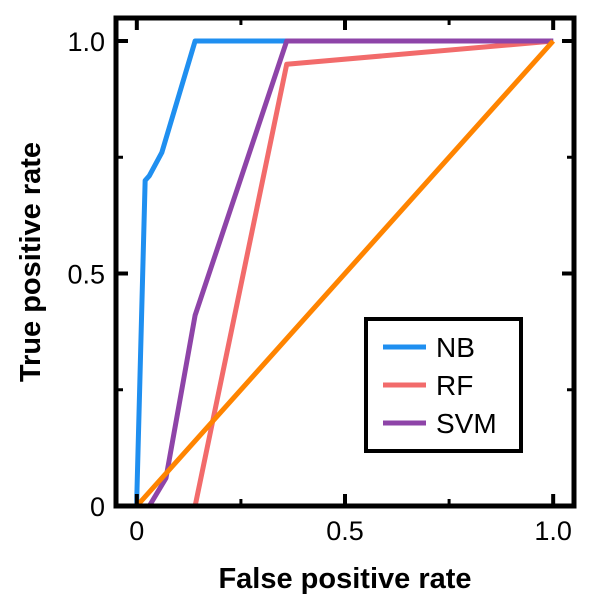 This screenshot has height=602, width=593. I want to click on y-tick-label-1: 0.5, so click(86, 275).